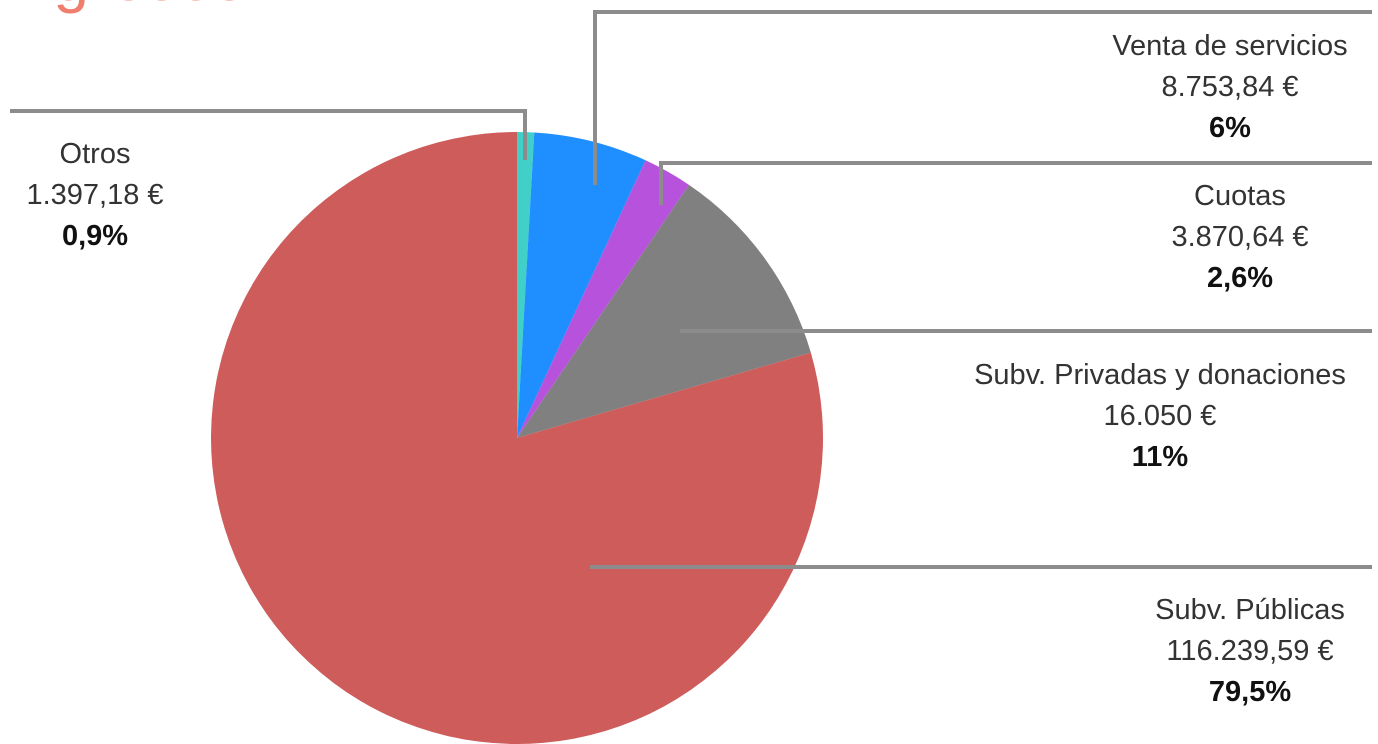  Describe the element at coordinates (1240, 196) in the screenshot. I see `label-cuotas-name: Cuotas` at that location.